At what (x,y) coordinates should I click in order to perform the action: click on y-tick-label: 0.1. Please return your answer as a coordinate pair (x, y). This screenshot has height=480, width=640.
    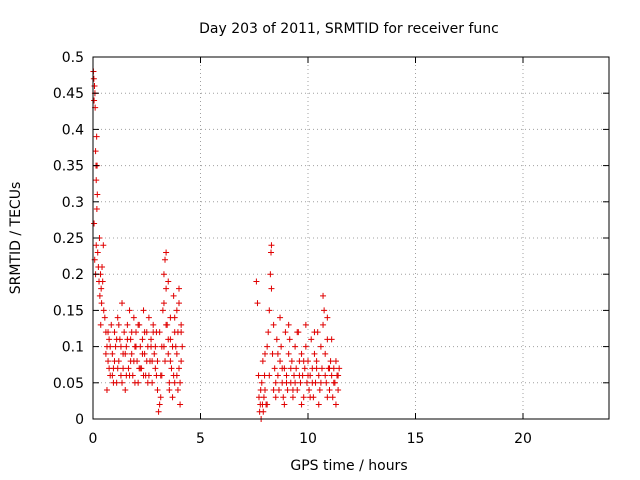
    Looking at the image, I should click on (73, 348).